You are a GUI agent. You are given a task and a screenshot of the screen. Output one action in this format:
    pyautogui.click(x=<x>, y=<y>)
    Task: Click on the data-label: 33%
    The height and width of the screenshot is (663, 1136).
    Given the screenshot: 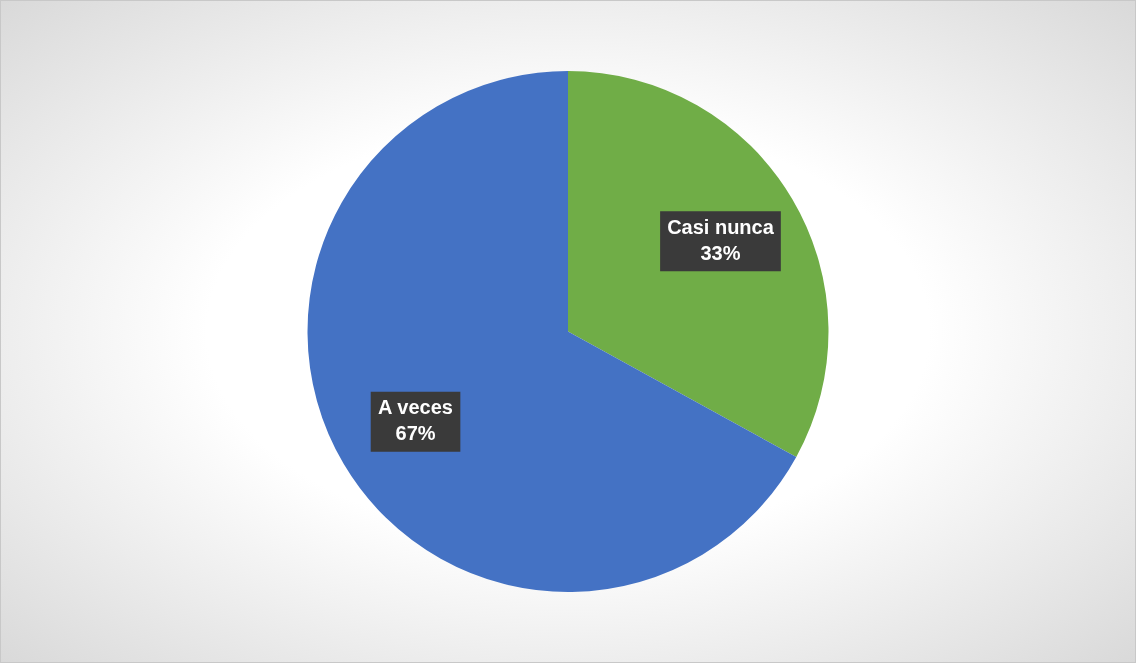 What is the action you would take?
    pyautogui.click(x=720, y=252)
    